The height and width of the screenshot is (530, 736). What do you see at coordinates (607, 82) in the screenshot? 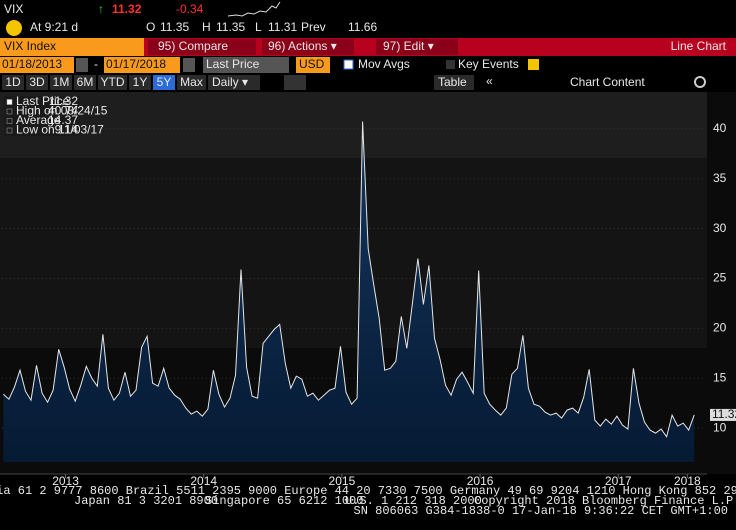
I see `chart-content: Chart Content` at bounding box center [607, 82].